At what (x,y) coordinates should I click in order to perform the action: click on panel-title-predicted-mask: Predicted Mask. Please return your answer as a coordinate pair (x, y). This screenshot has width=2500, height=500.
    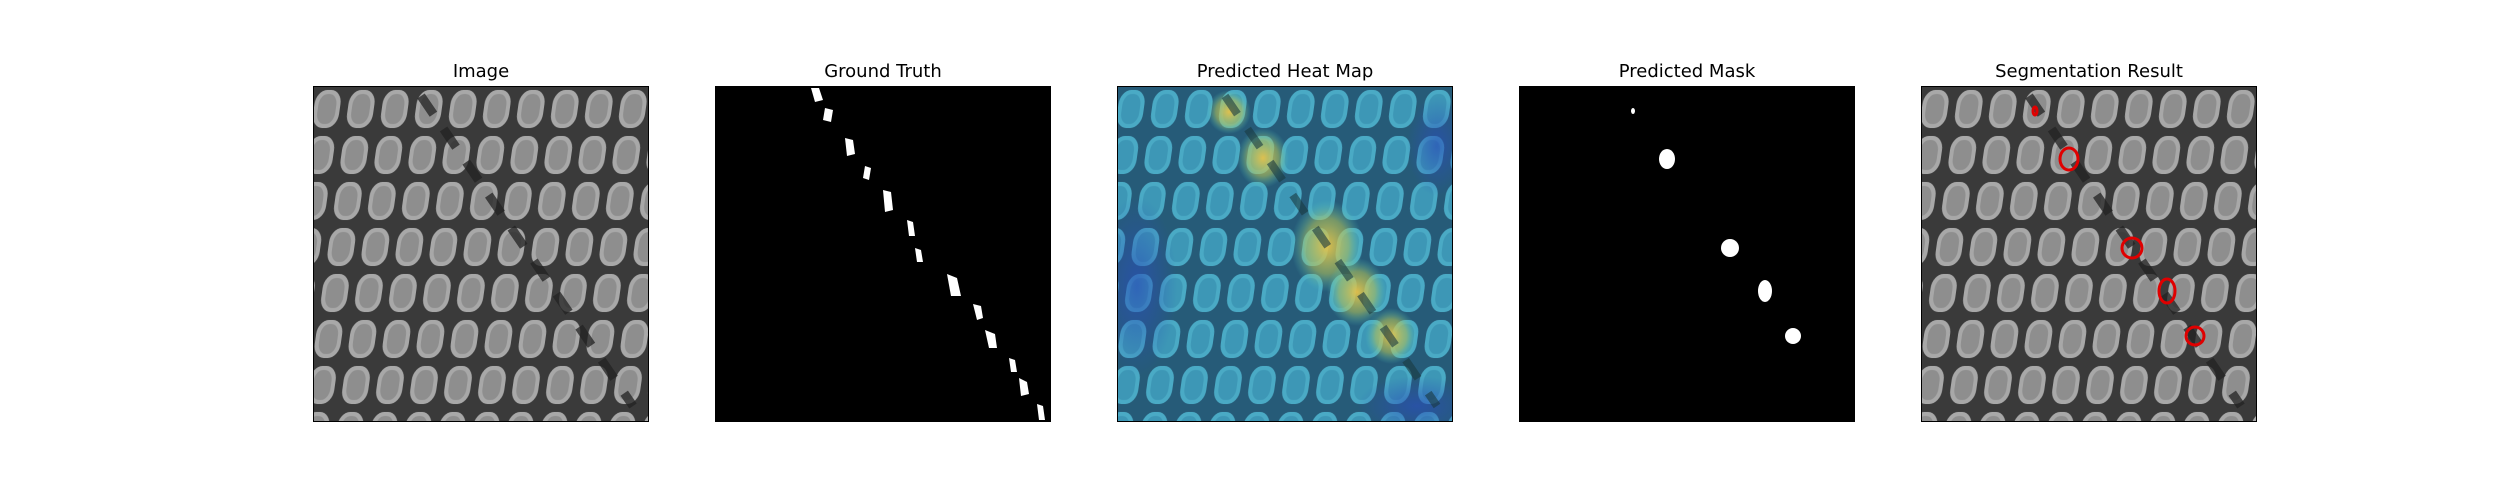
    Looking at the image, I should click on (1687, 71).